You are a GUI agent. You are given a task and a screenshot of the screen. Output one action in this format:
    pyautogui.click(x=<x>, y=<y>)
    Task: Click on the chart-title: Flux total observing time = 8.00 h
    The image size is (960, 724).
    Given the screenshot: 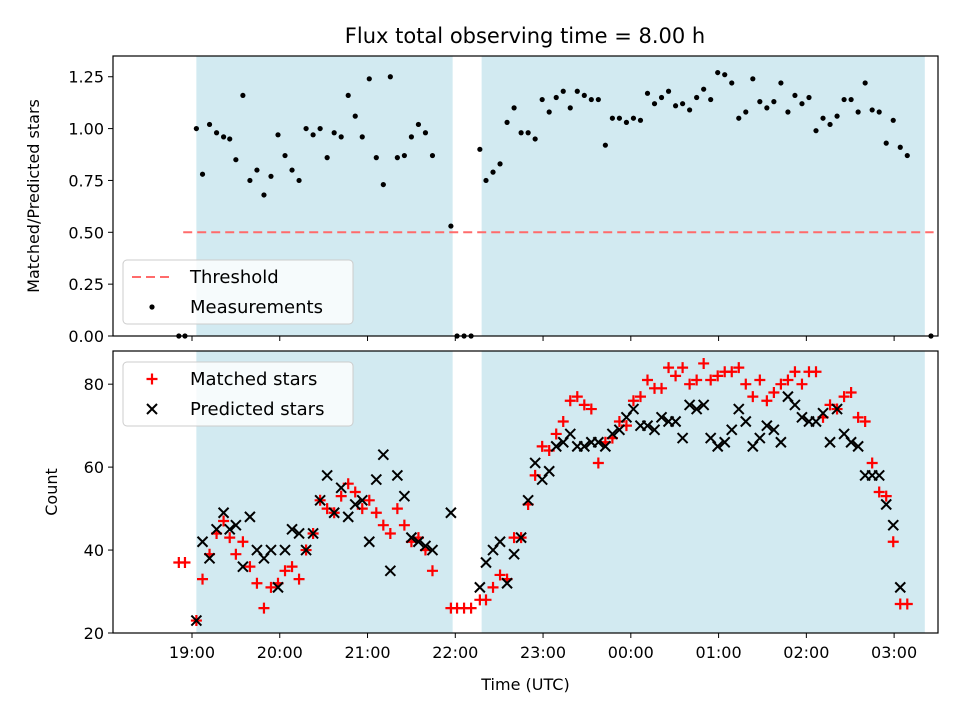 What is the action you would take?
    pyautogui.click(x=525, y=36)
    